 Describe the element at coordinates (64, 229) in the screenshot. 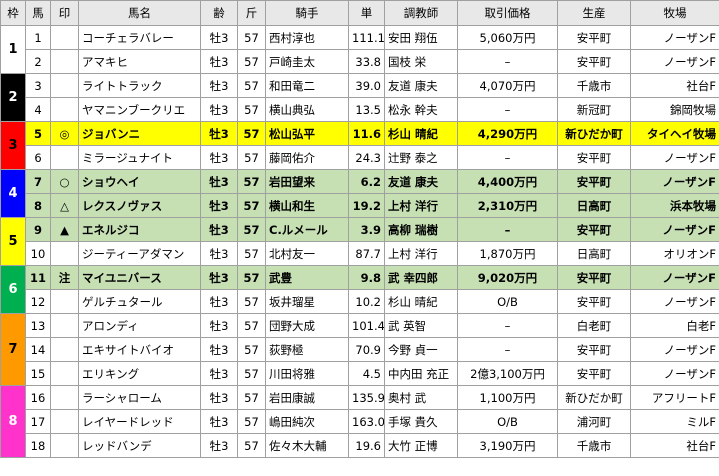

I see `mark: ▲` at that location.